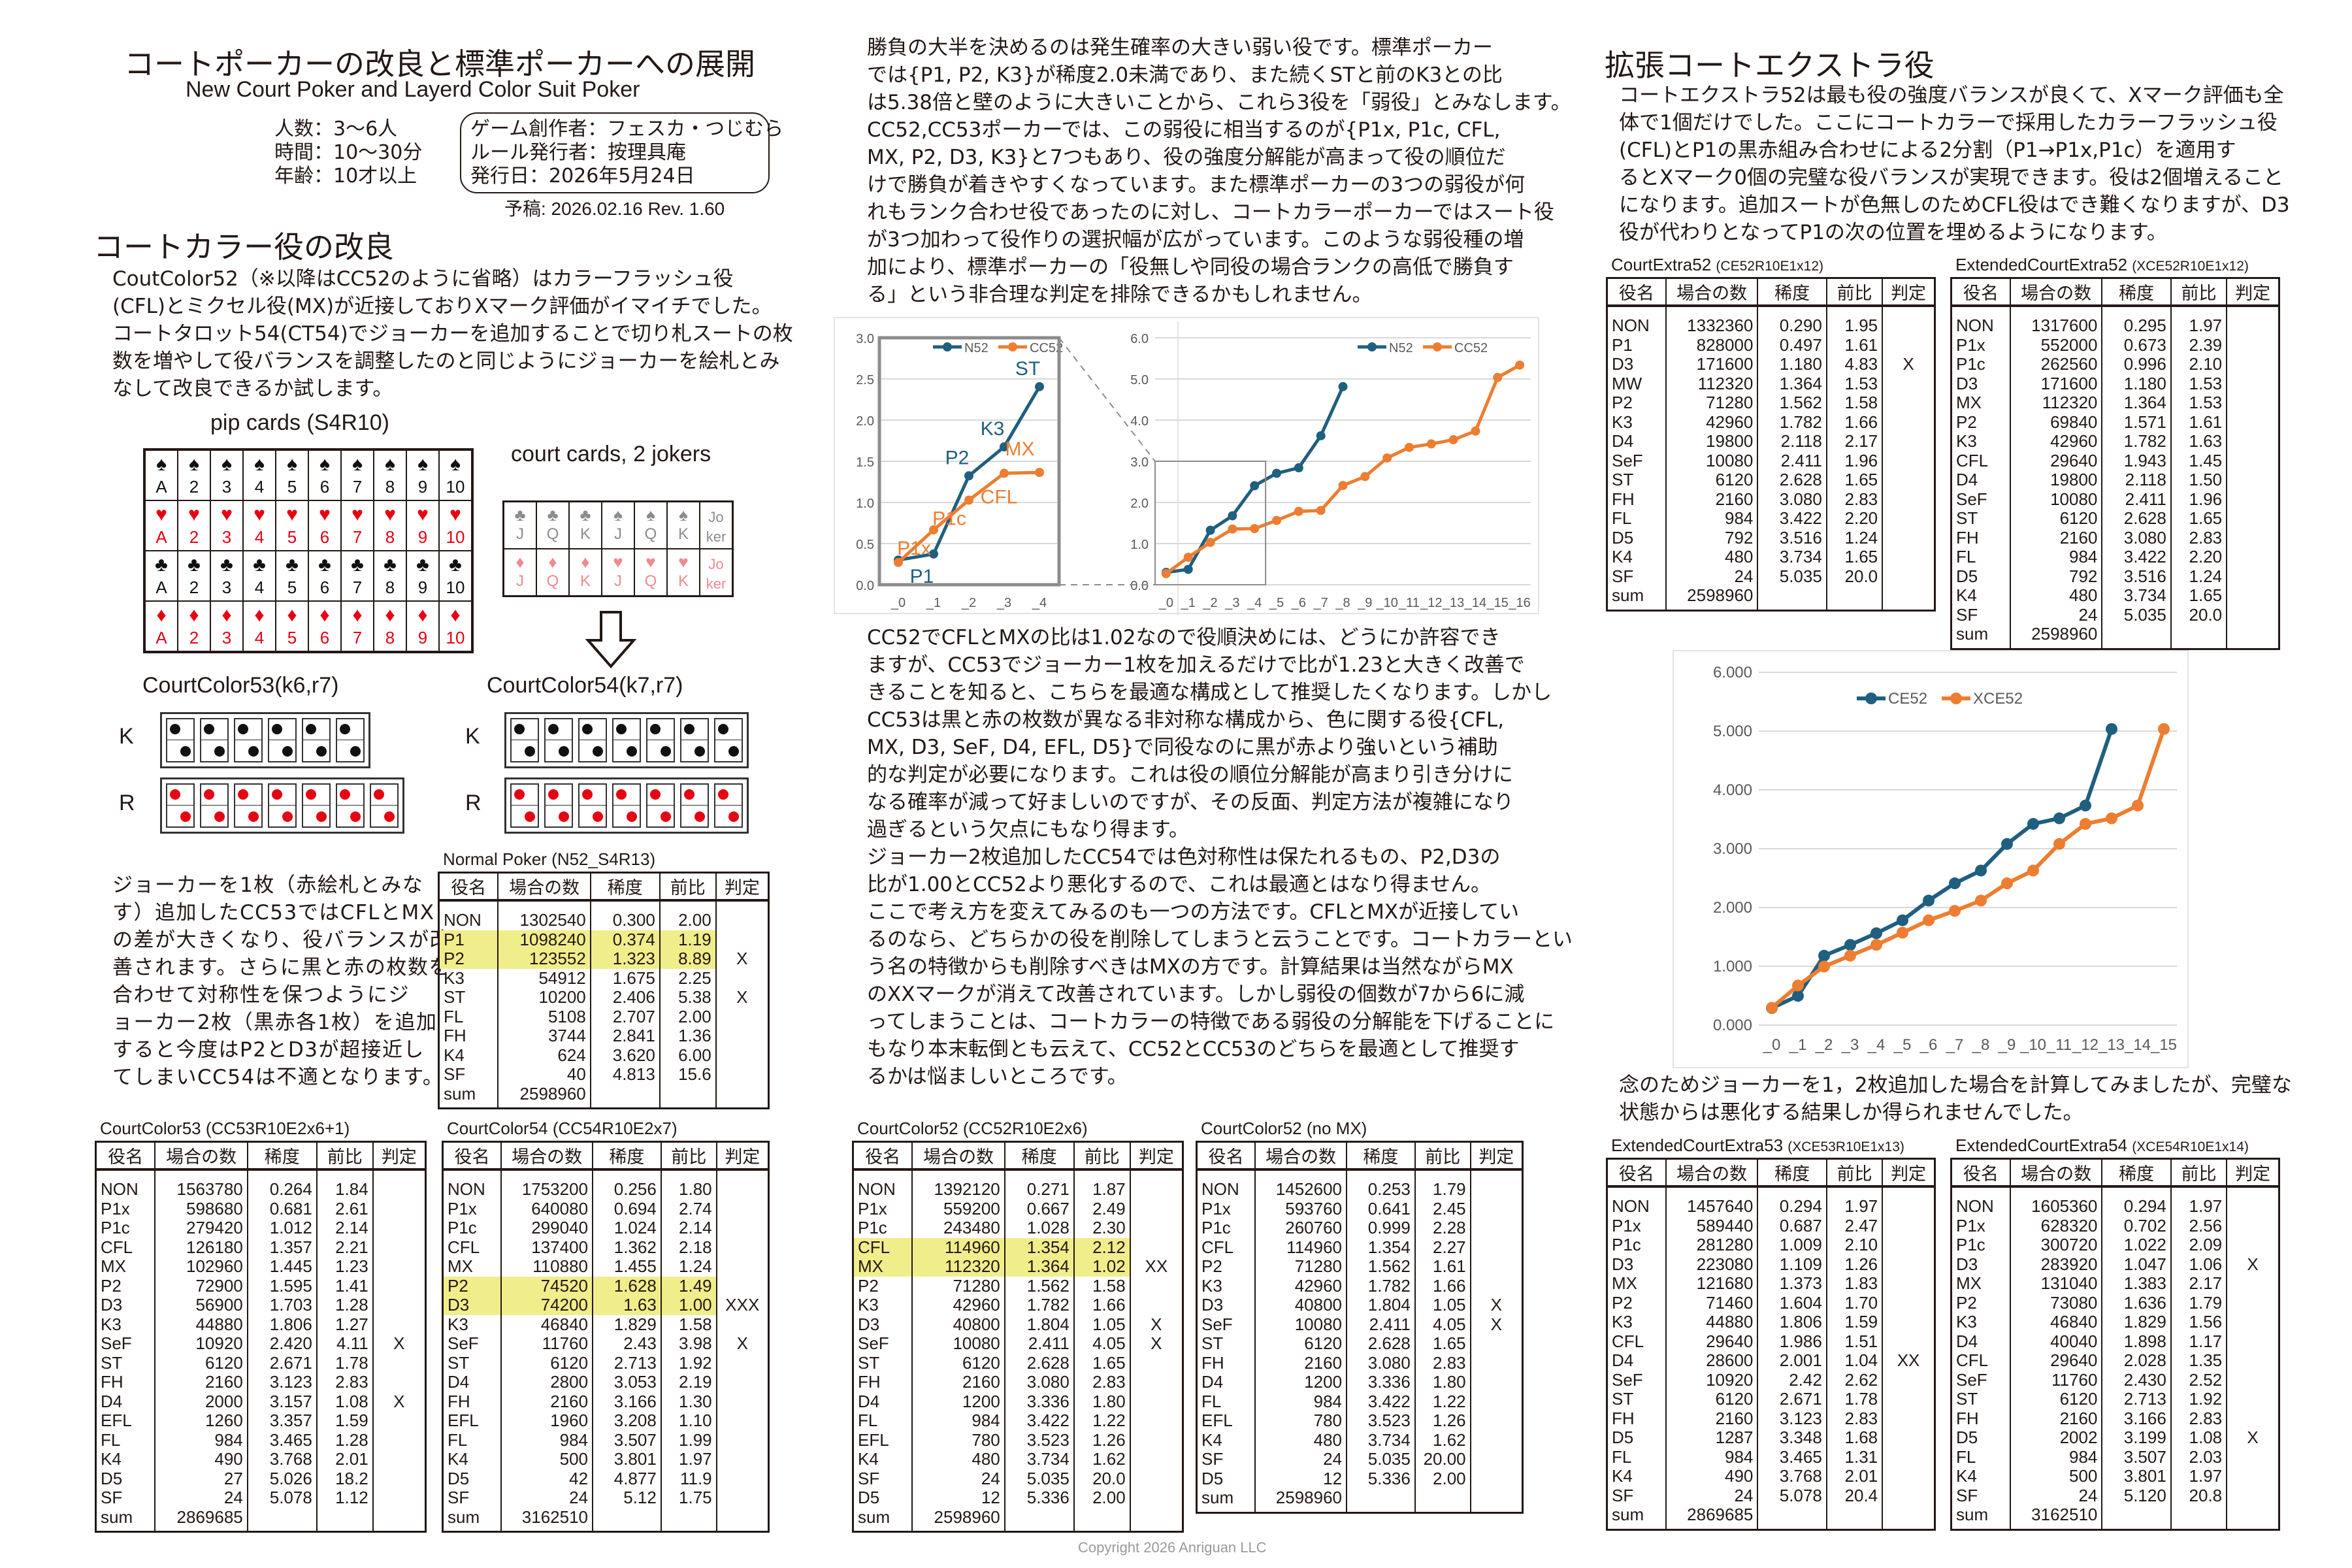 The height and width of the screenshot is (1568, 2352). I want to click on table-row: EFL 1260 3.357 1.59, so click(260, 1421).